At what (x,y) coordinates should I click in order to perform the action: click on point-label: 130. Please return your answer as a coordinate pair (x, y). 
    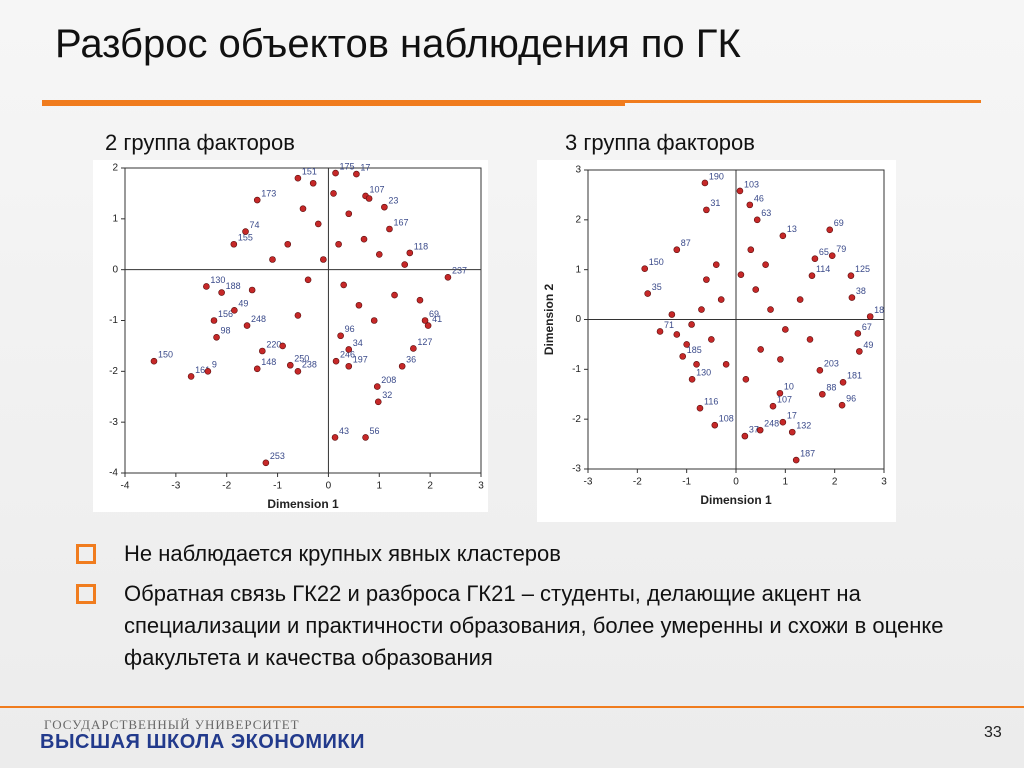
    Looking at the image, I should click on (217, 280).